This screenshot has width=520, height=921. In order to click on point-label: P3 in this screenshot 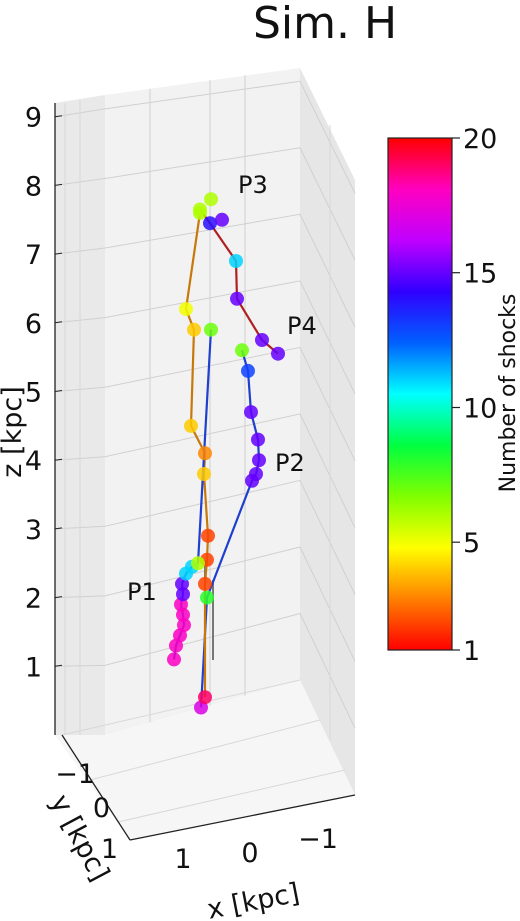, I will do `click(253, 185)`.